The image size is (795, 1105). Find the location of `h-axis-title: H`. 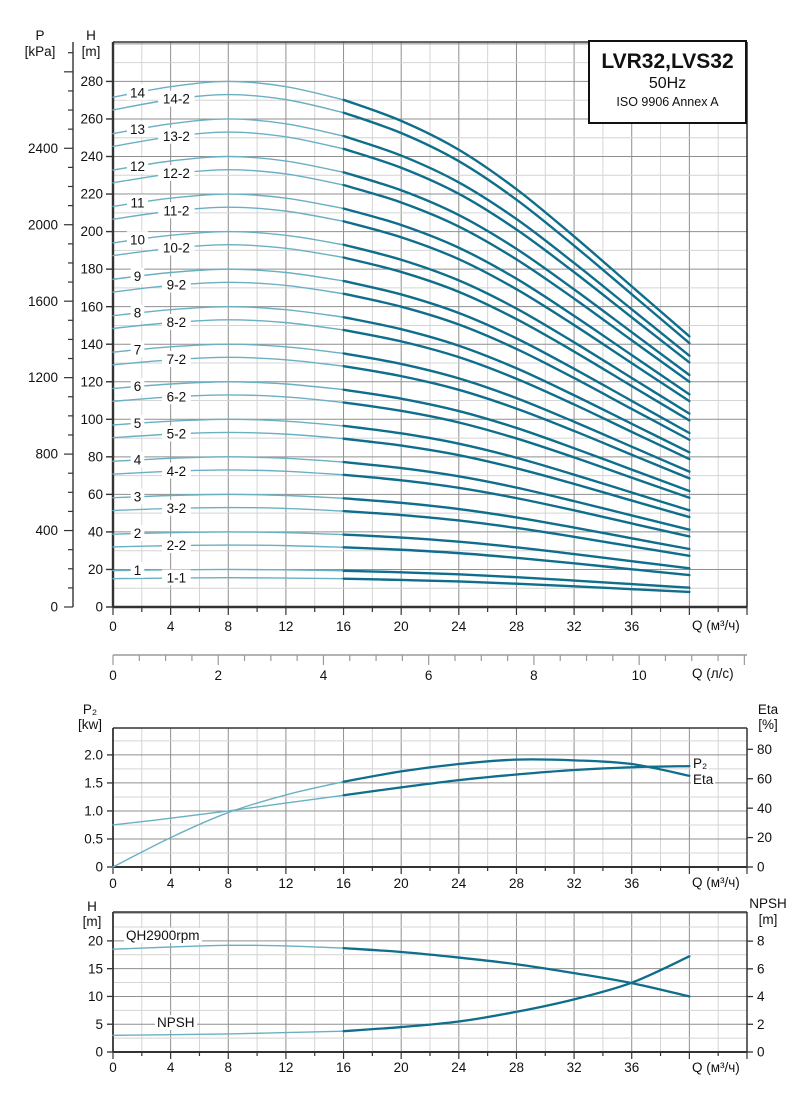

h-axis-title: H is located at coordinates (91, 35).